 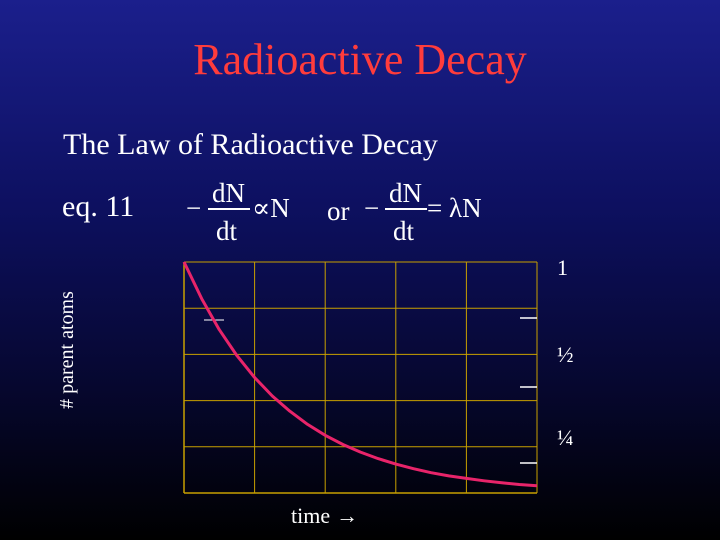 What do you see at coordinates (67, 350) in the screenshot?
I see `y-axis-label: # parent atoms` at bounding box center [67, 350].